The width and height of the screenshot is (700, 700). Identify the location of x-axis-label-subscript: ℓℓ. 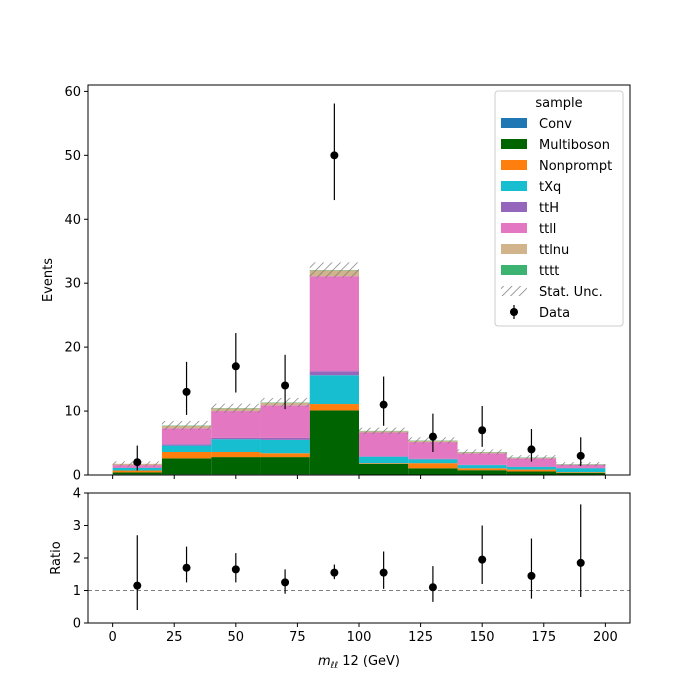
(334, 666).